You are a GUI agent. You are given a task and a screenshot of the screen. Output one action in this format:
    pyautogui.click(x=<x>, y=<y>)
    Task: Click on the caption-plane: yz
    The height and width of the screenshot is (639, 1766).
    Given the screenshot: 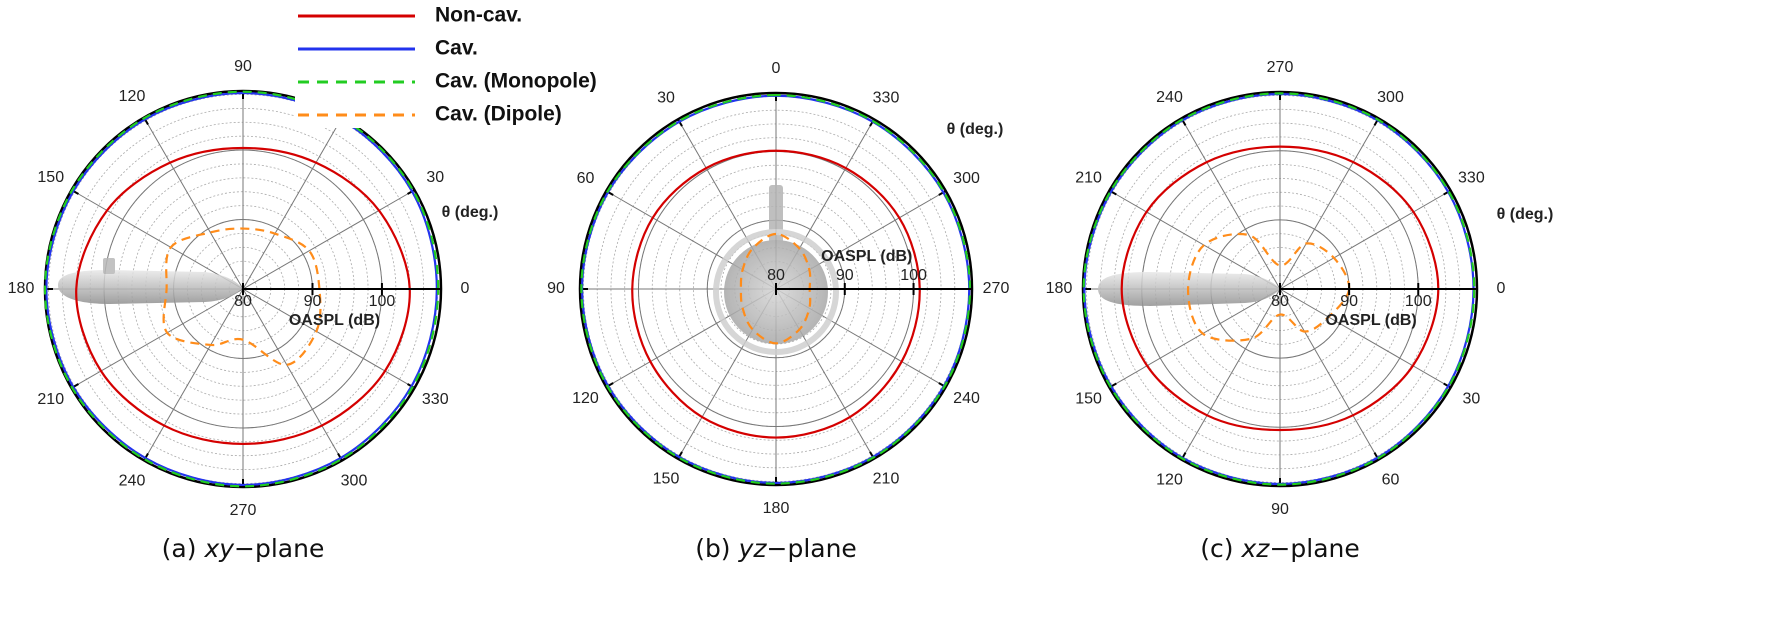 What is the action you would take?
    pyautogui.click(x=753, y=548)
    